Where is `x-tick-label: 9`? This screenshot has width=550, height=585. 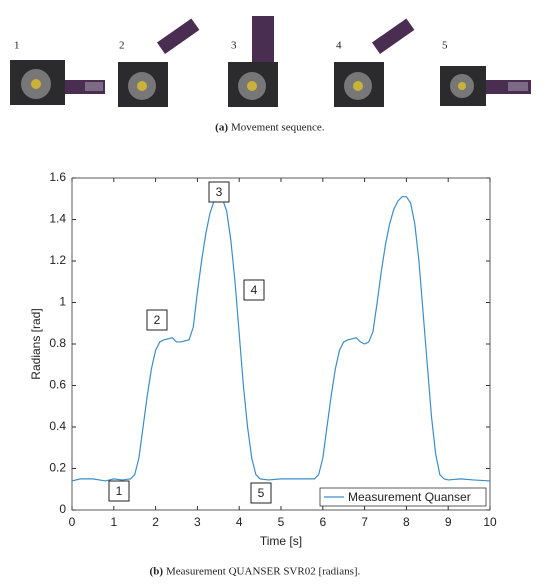
x-tick-label: 9 is located at coordinates (448, 522).